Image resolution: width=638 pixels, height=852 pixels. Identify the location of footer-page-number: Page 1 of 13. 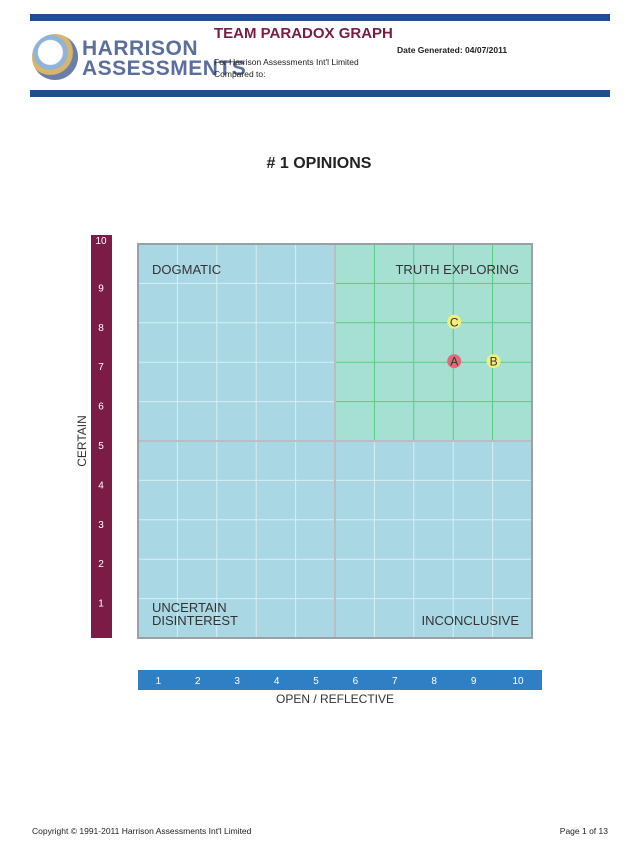
(583, 831).